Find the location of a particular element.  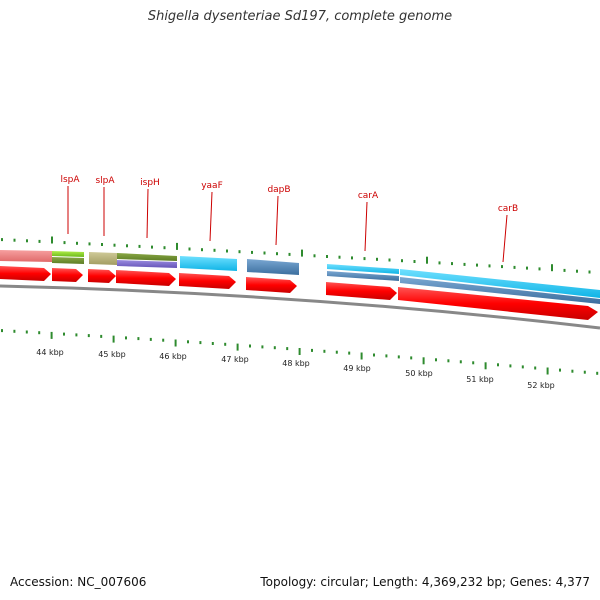

gene-label-carB: carB is located at coordinates (508, 209).